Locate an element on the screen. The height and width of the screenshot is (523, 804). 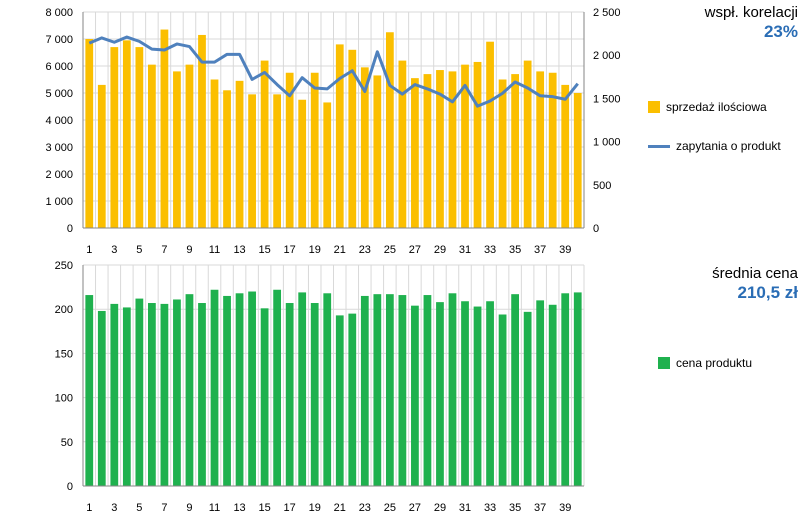
x-tick-label: 39 is located at coordinates (565, 508).